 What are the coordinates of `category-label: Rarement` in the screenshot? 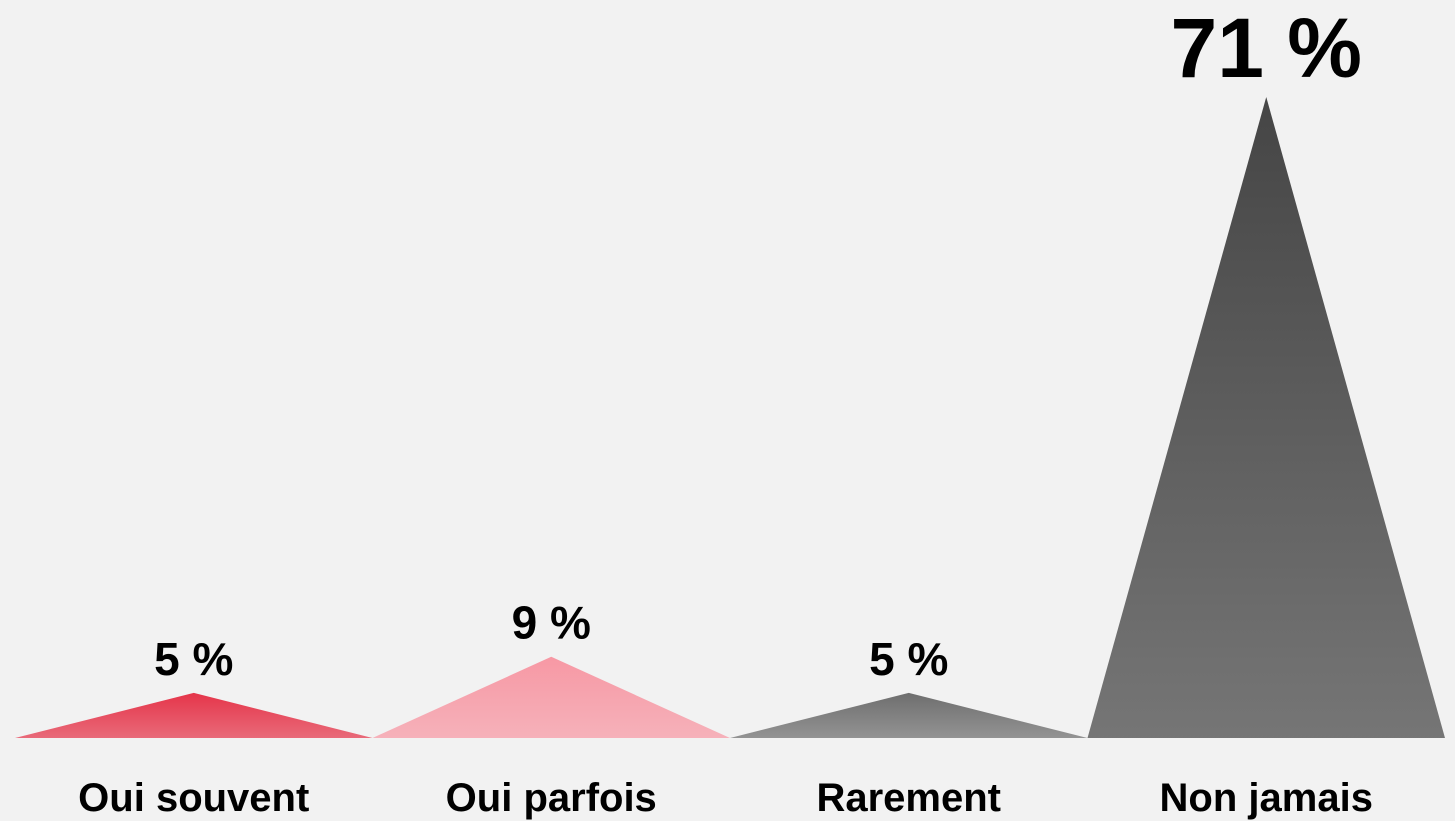 It's located at (908, 798).